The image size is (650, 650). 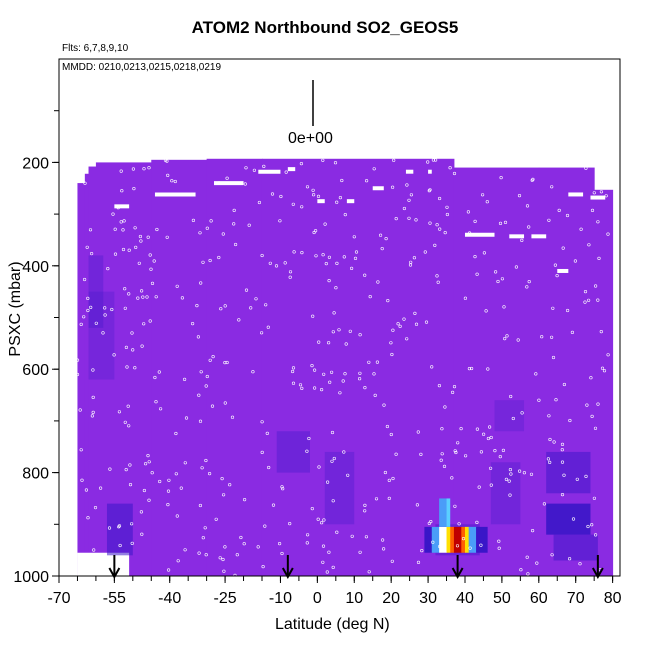 I want to click on field-segment, so click(x=179, y=367).